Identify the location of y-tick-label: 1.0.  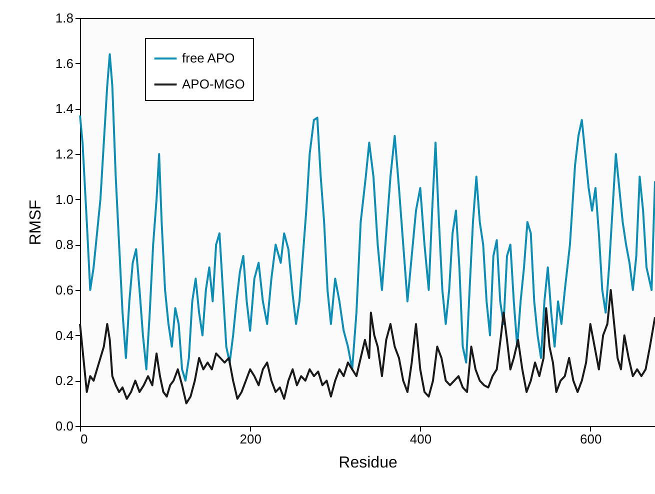
(64, 199).